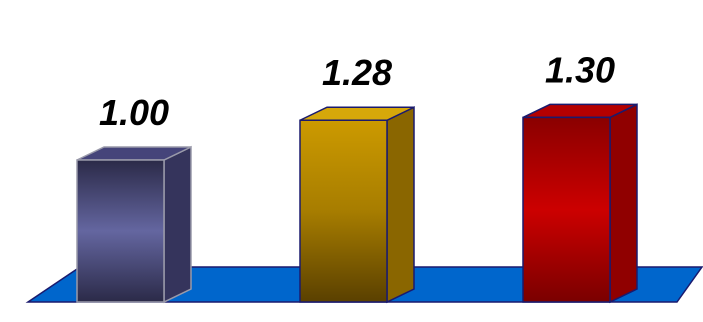  I want to click on bar-1-front, so click(120, 231).